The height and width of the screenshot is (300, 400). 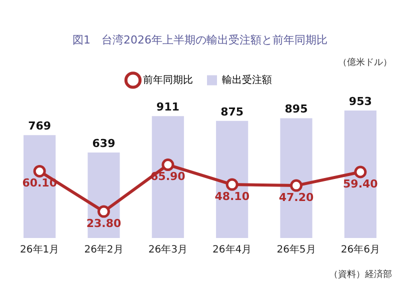 What do you see at coordinates (360, 101) in the screenshot?
I see `data-label: 953` at bounding box center [360, 101].